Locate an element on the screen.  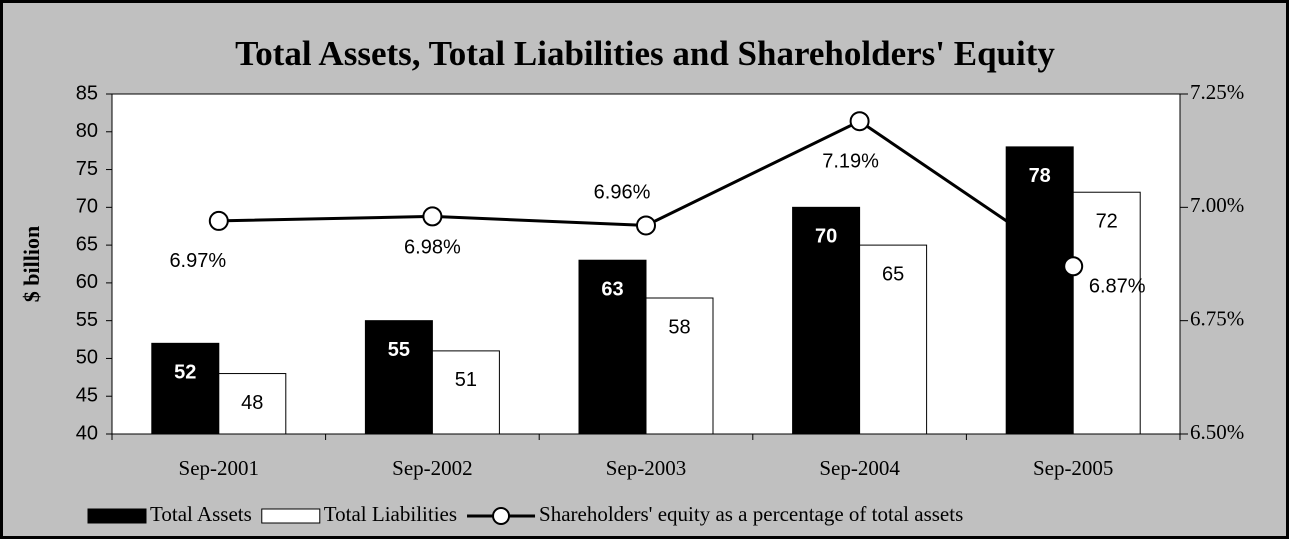
legend-label: Total Liabilities is located at coordinates (390, 514).